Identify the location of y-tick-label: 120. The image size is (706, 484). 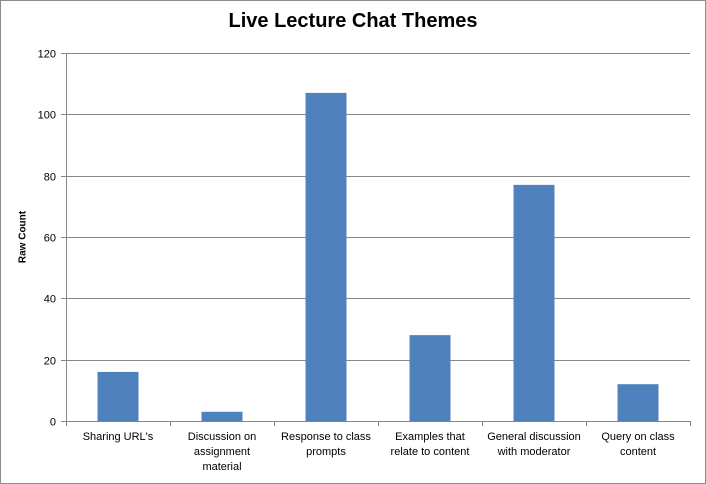
(47, 55).